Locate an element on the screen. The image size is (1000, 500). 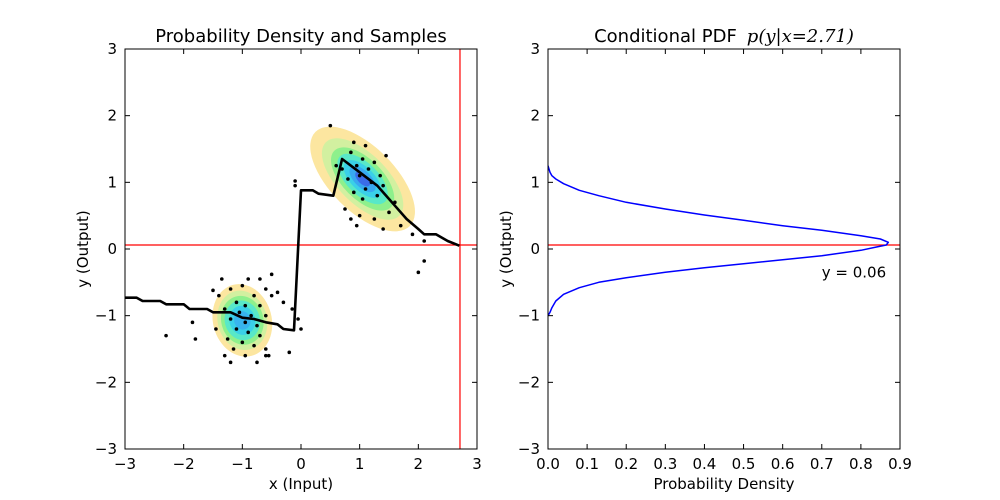
right-x-tick-label: 0.3 is located at coordinates (665, 464).